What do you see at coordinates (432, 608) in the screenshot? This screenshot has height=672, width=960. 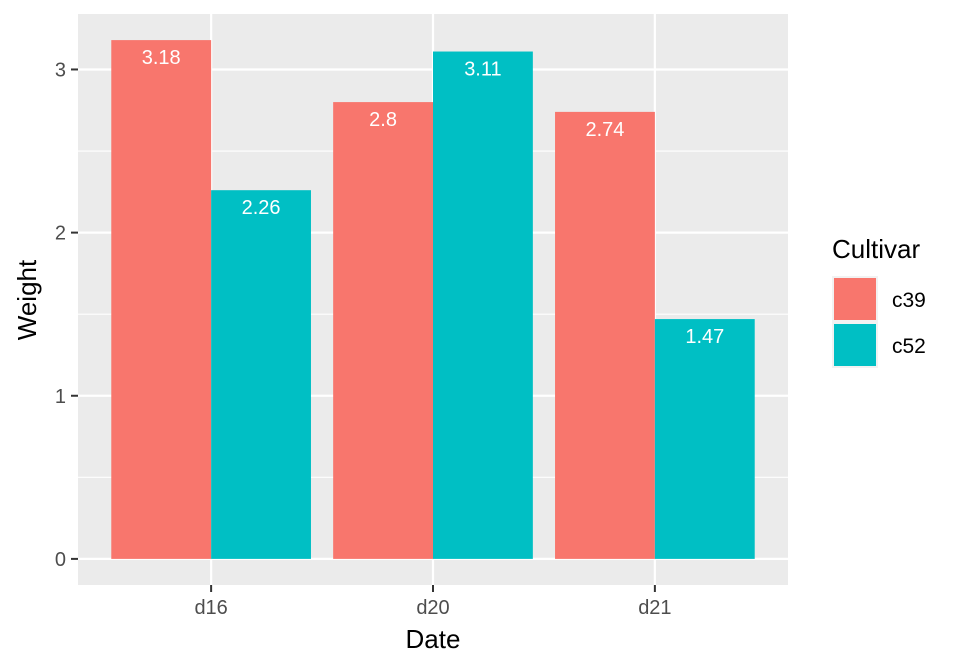 I see `x-tick-label: d20` at bounding box center [432, 608].